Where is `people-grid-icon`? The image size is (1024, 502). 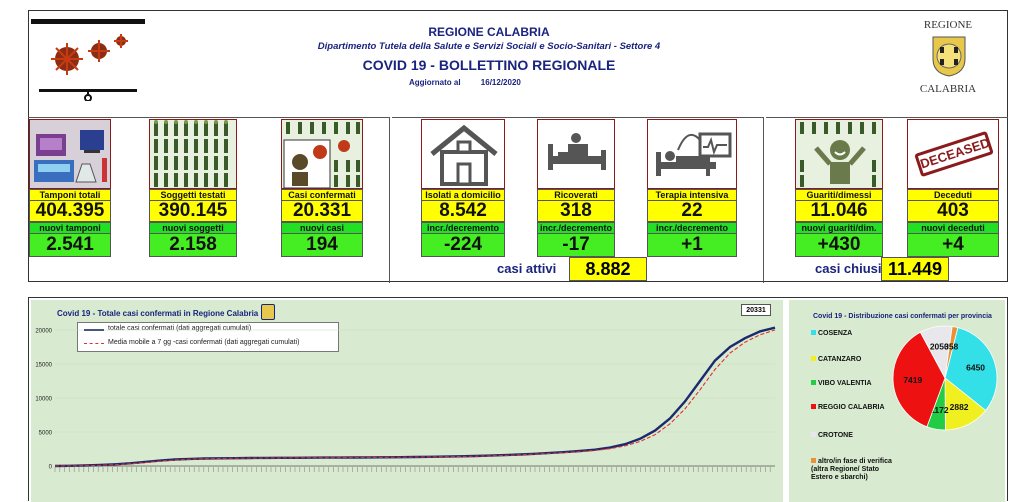
people-grid-icon is located at coordinates (193, 154).